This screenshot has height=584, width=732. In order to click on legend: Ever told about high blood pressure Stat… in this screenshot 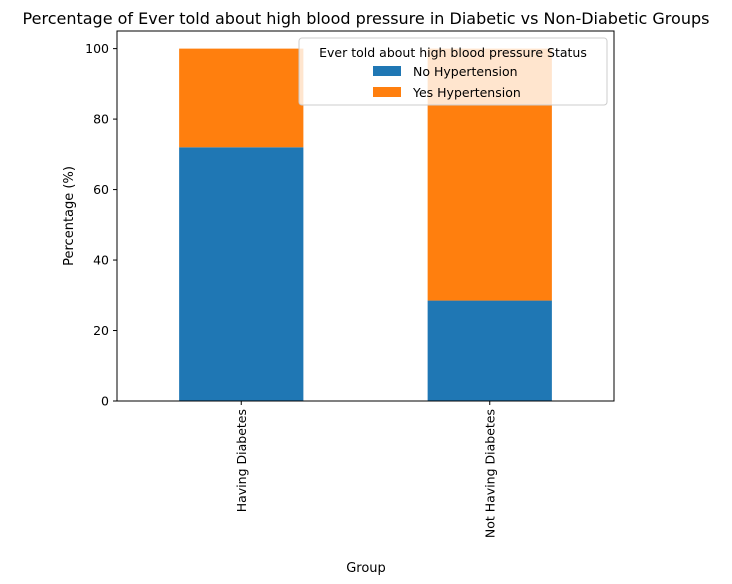, I will do `click(453, 71)`.